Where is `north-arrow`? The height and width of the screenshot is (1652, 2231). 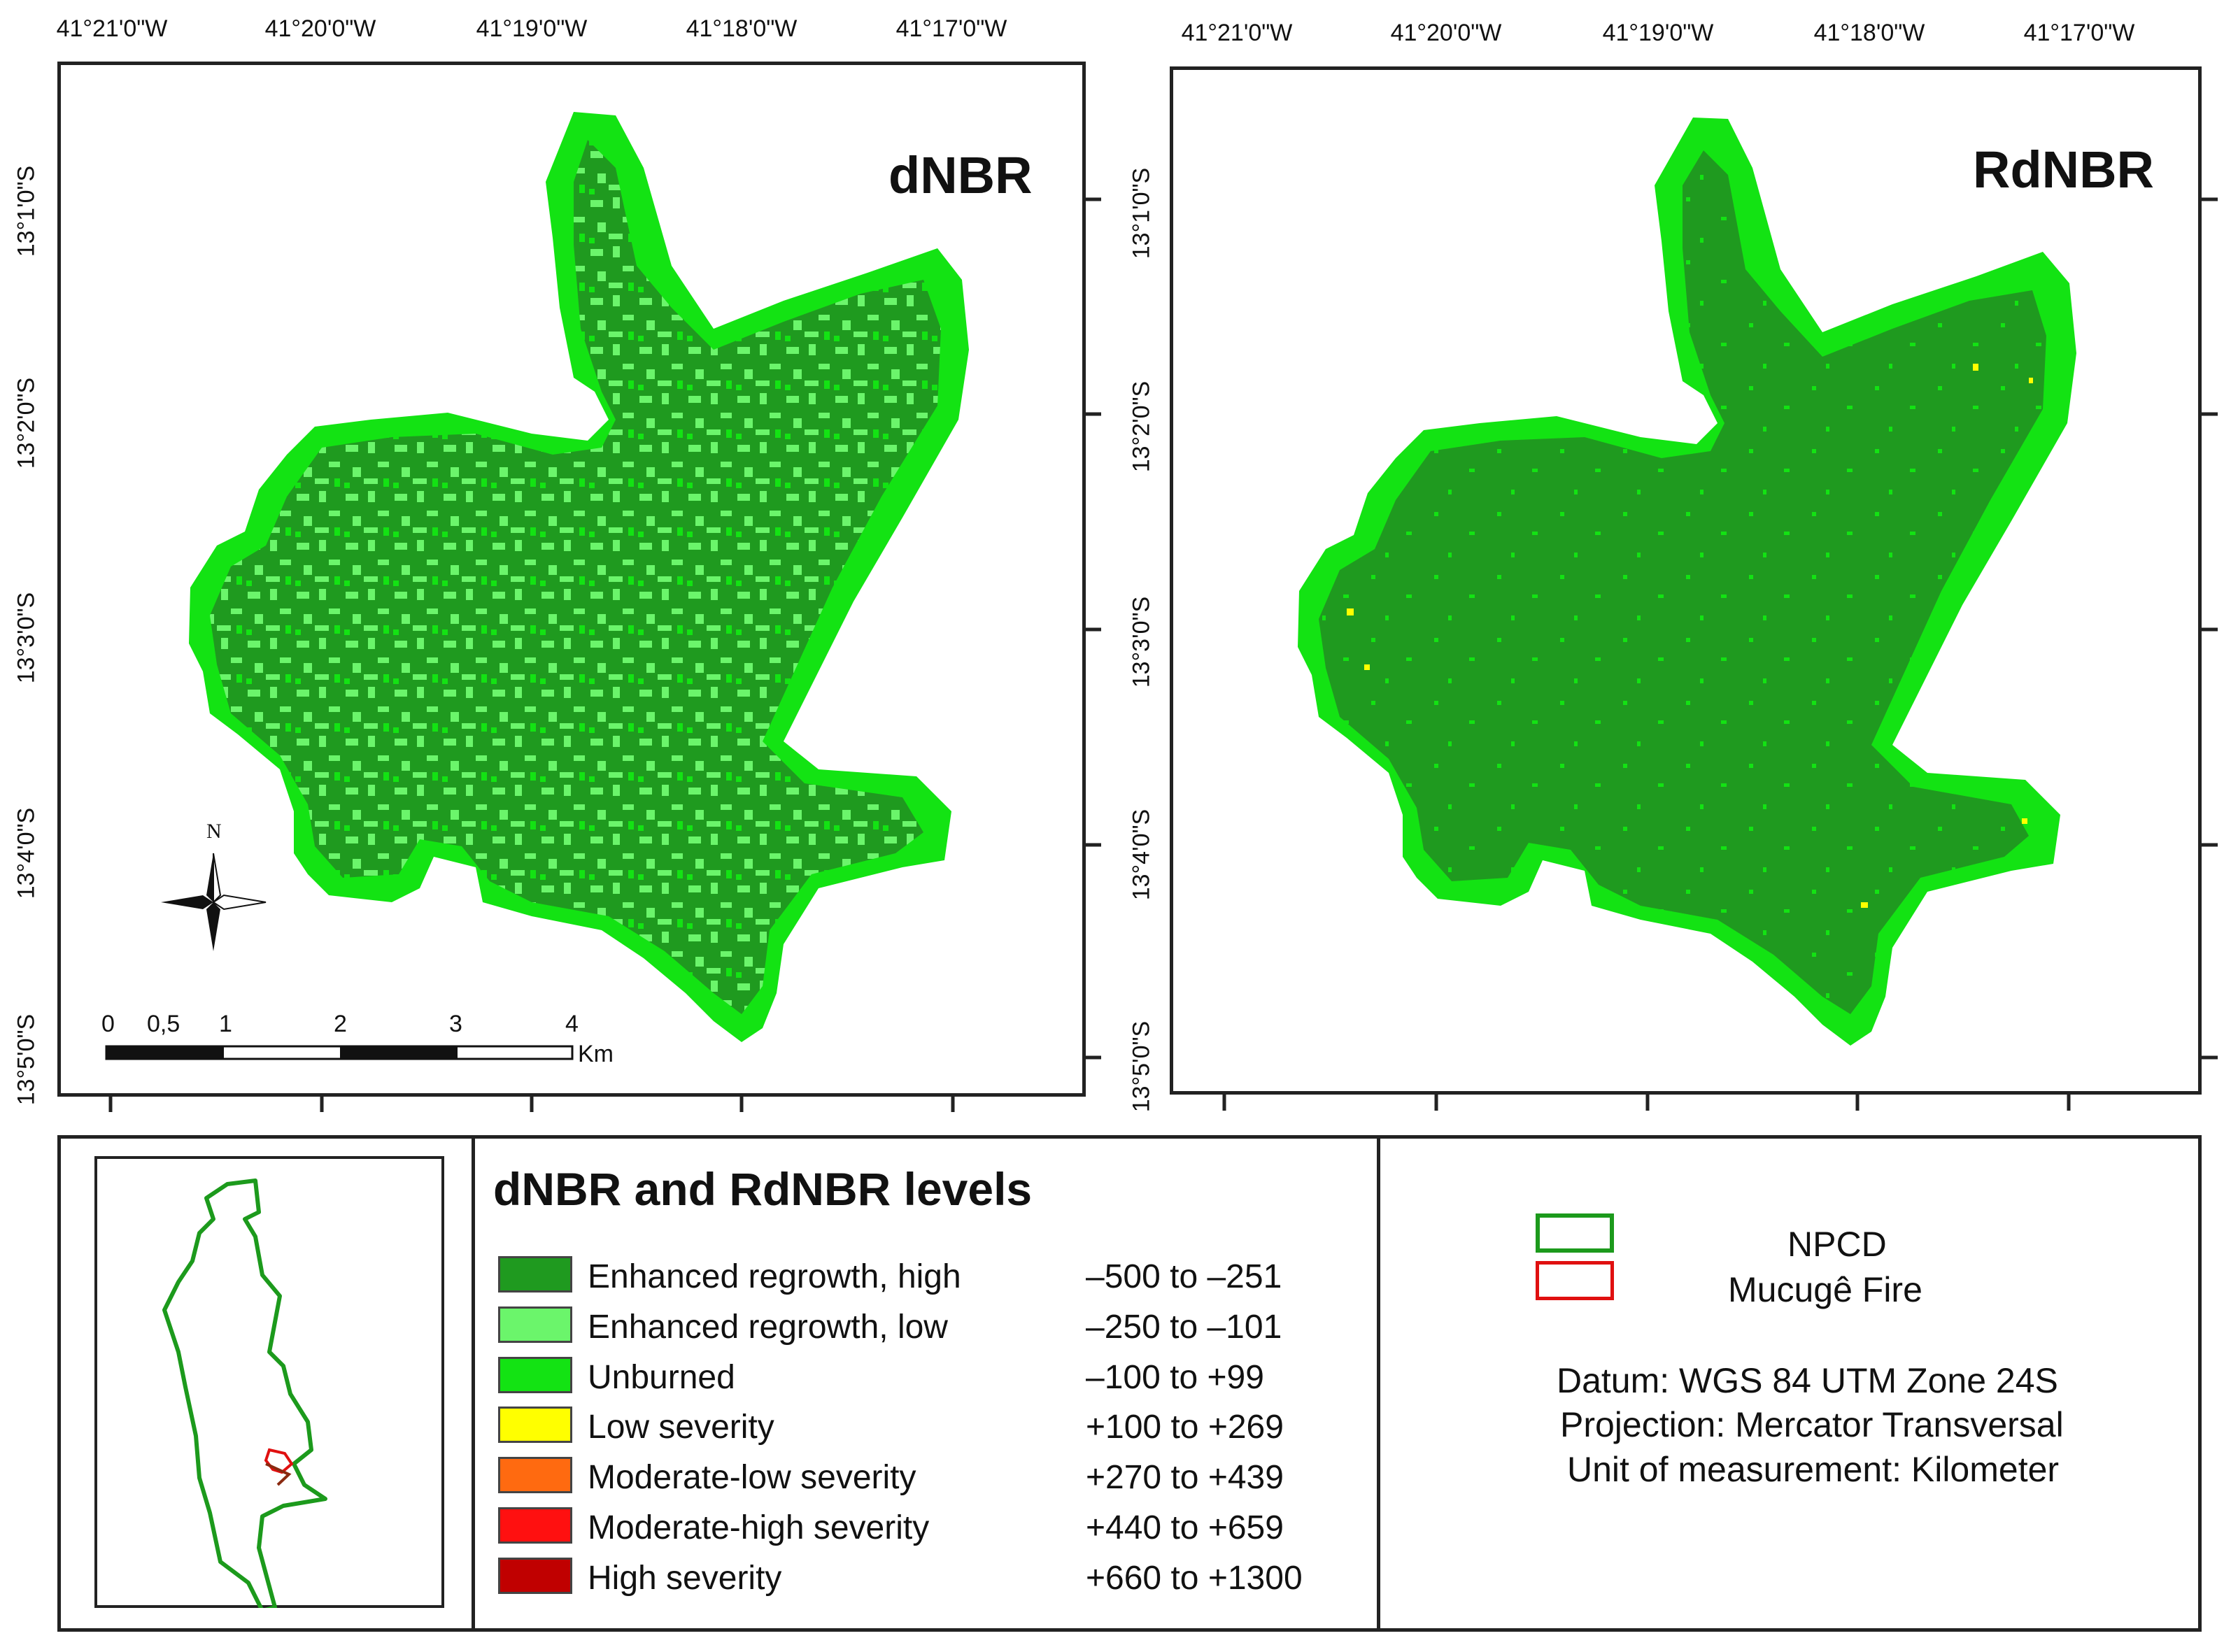 north-arrow is located at coordinates (214, 902).